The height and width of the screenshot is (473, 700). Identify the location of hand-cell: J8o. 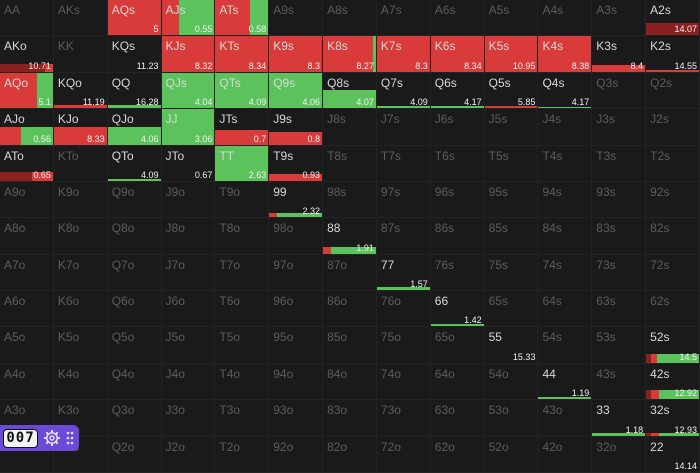
(188, 236).